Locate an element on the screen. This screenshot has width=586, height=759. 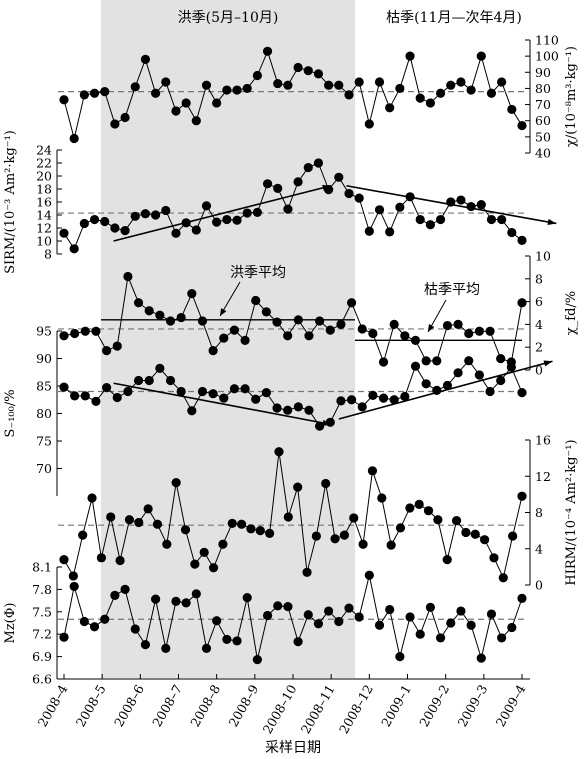
y-tick-label: 6.6 is located at coordinates (42, 679).